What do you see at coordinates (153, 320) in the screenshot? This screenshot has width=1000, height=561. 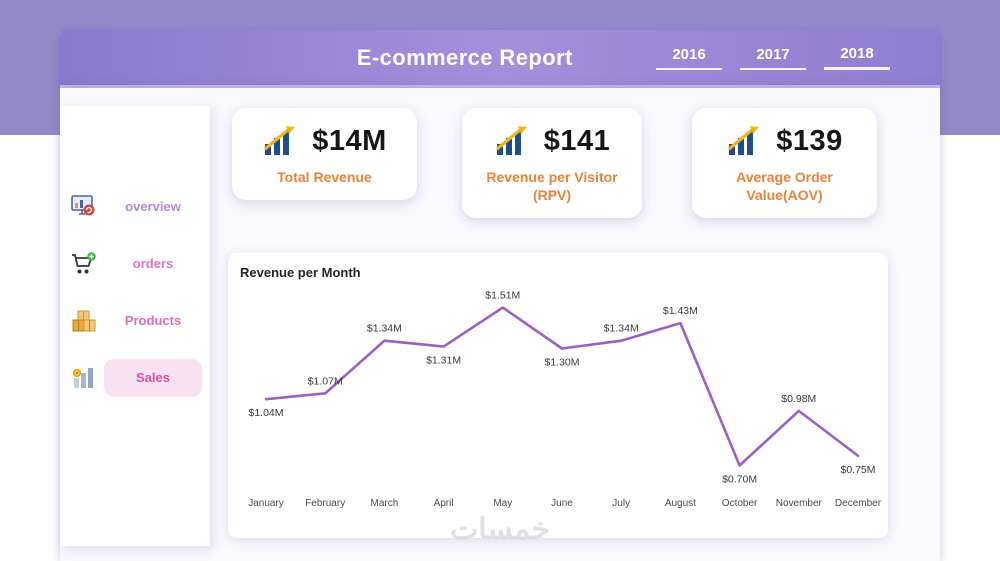 I see `sidebar-item-label: Products` at bounding box center [153, 320].